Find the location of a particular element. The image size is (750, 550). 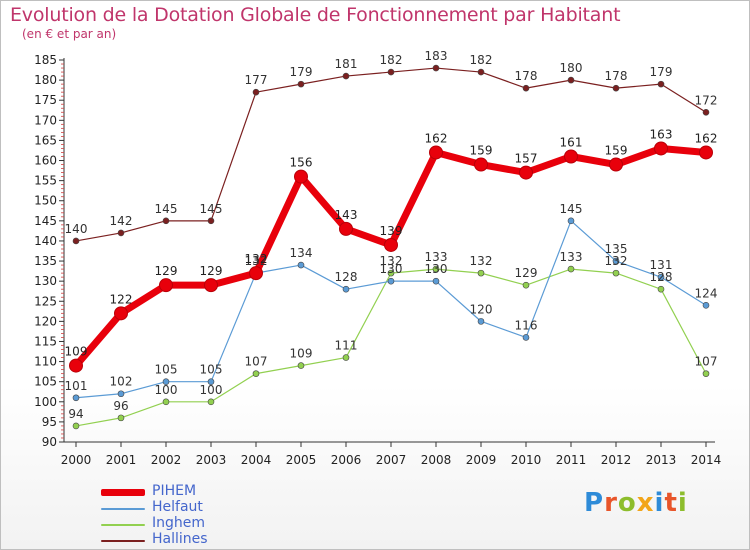

data-label-hallines: 180 is located at coordinates (571, 68).